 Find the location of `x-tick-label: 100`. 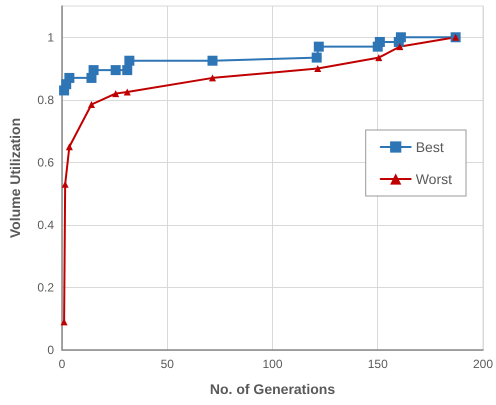

x-tick-label: 100 is located at coordinates (272, 364).